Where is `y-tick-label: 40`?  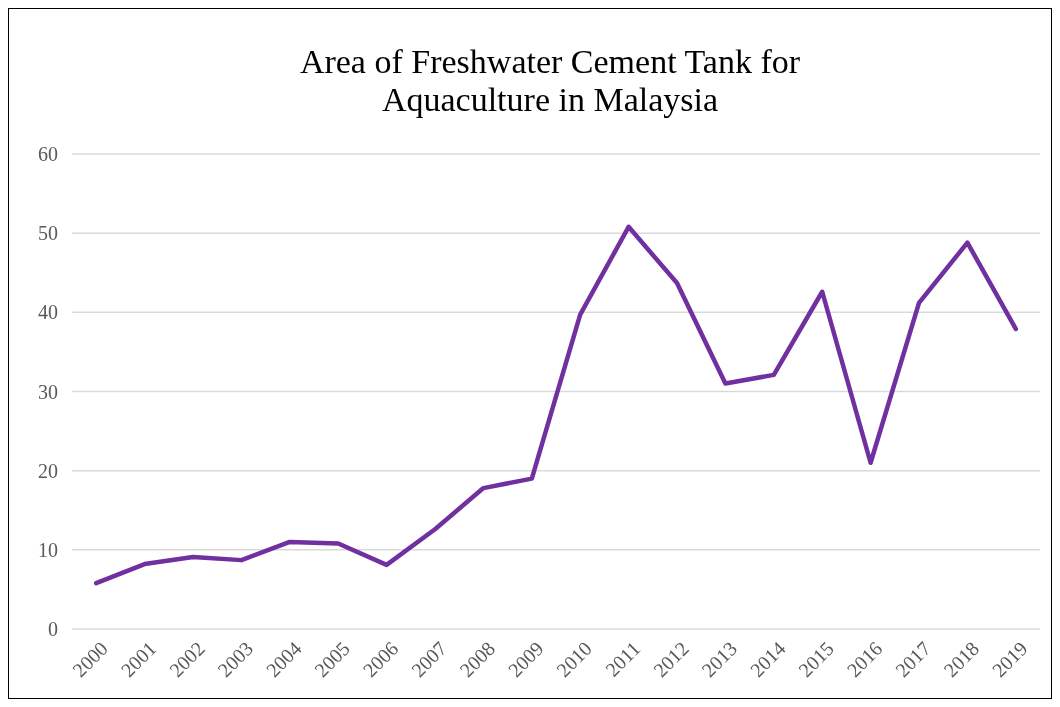
y-tick-label: 40 is located at coordinates (48, 312).